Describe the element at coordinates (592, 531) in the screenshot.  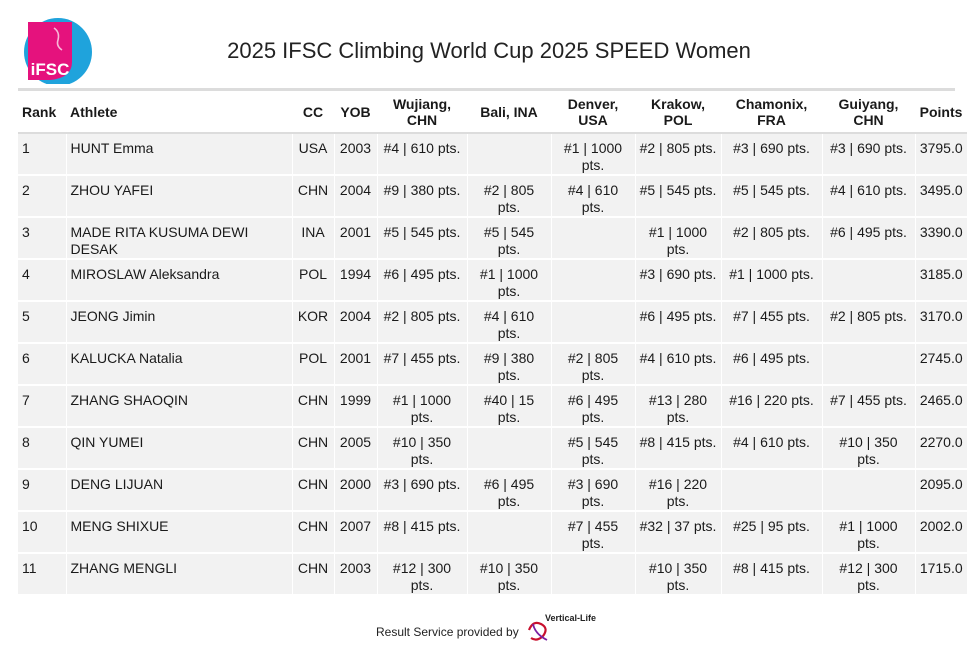
I see `cell-denver: #7 | 455 pts.` at that location.